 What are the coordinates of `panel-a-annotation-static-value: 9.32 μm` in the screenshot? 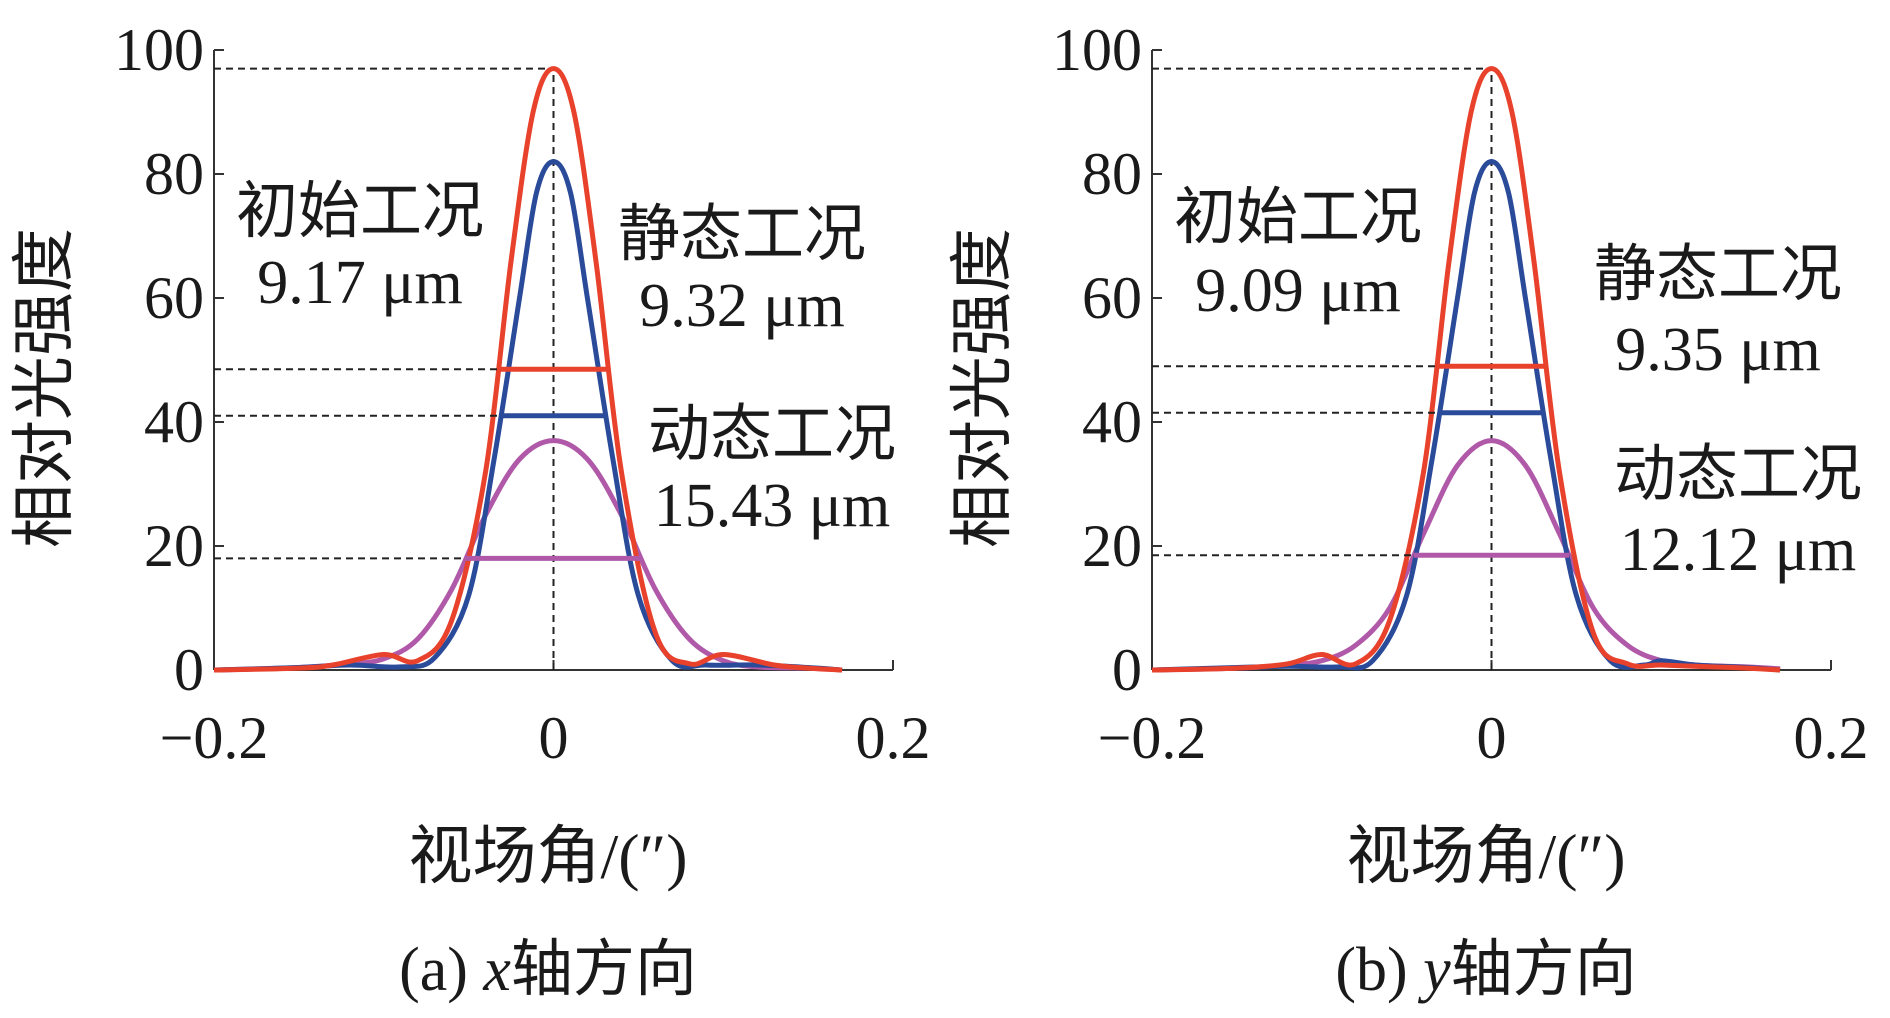 It's located at (741, 306).